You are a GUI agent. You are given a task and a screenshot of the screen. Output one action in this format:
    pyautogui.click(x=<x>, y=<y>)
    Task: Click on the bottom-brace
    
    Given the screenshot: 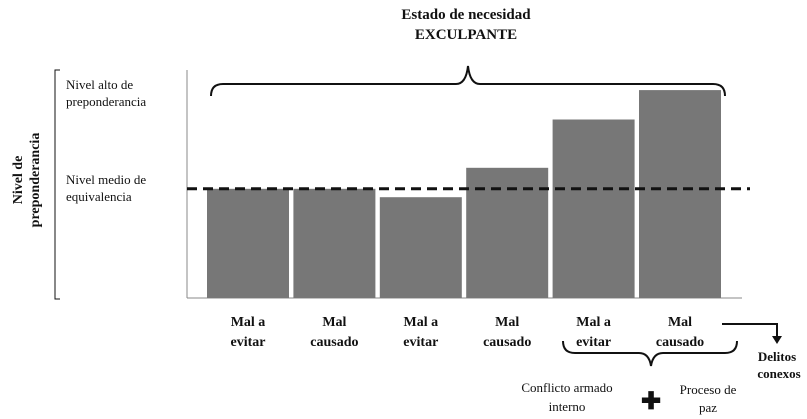 What is the action you would take?
    pyautogui.click(x=650, y=353)
    